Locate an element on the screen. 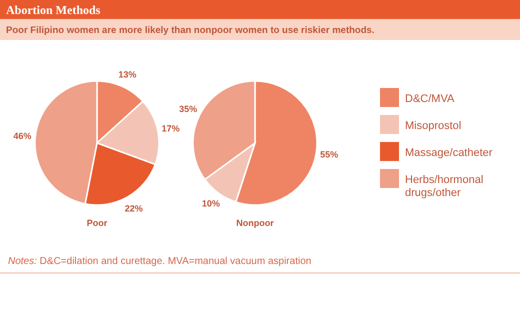  chart-subtitle: Poor Filipino women are more likely than nonpoor women to use riskier methods. is located at coordinates (190, 30).